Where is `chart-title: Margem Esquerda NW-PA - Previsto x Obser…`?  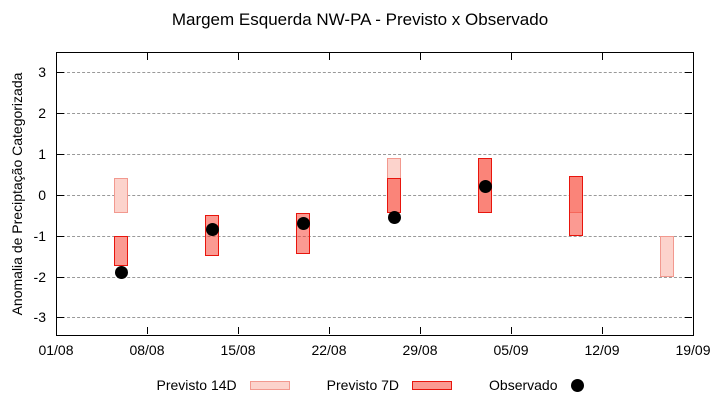
chart-title: Margem Esquerda NW-PA - Previsto x Obser… is located at coordinates (360, 19).